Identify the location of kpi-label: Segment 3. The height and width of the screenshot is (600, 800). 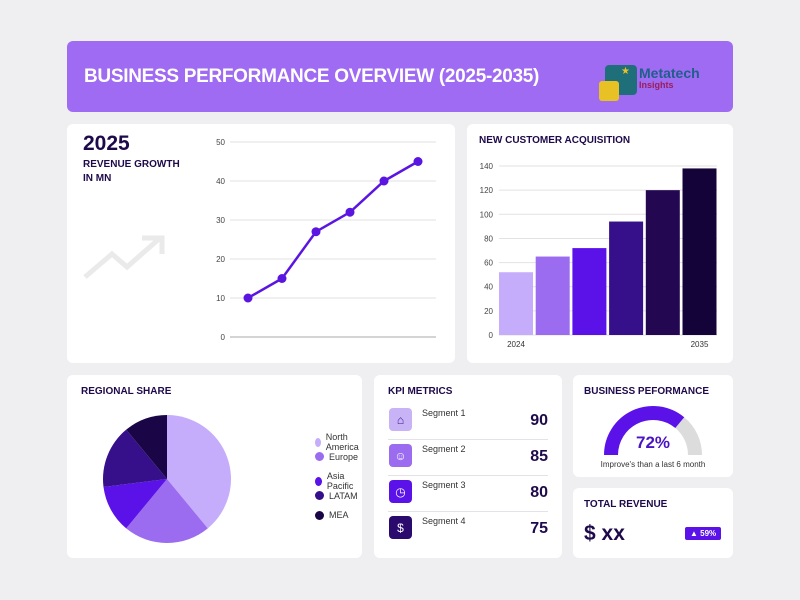
(444, 485).